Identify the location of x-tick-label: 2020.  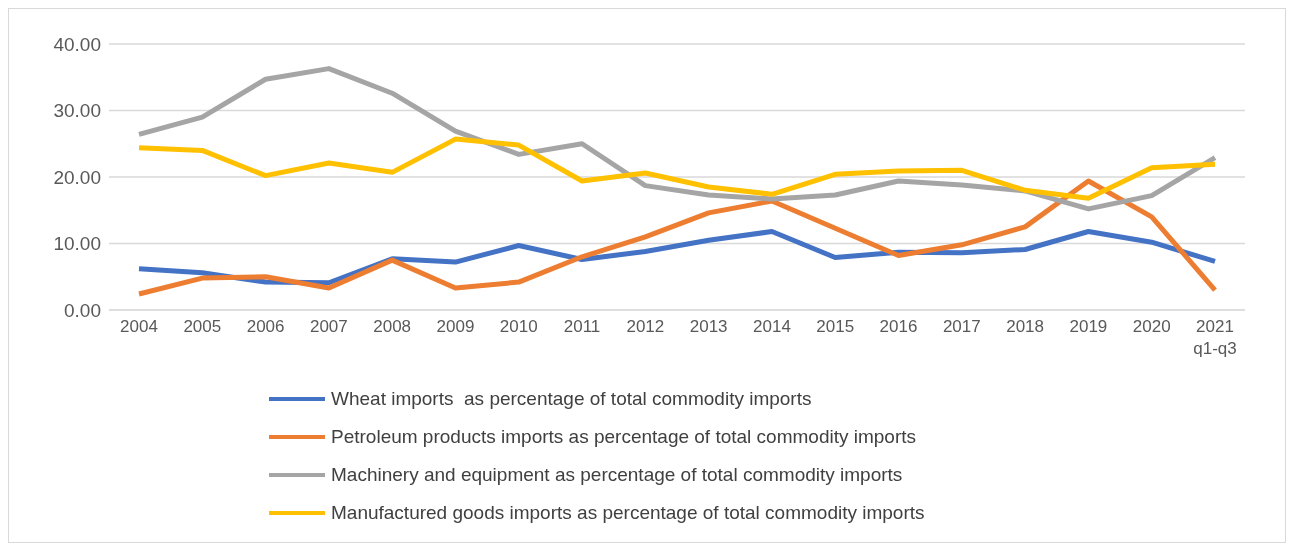
(1151, 326).